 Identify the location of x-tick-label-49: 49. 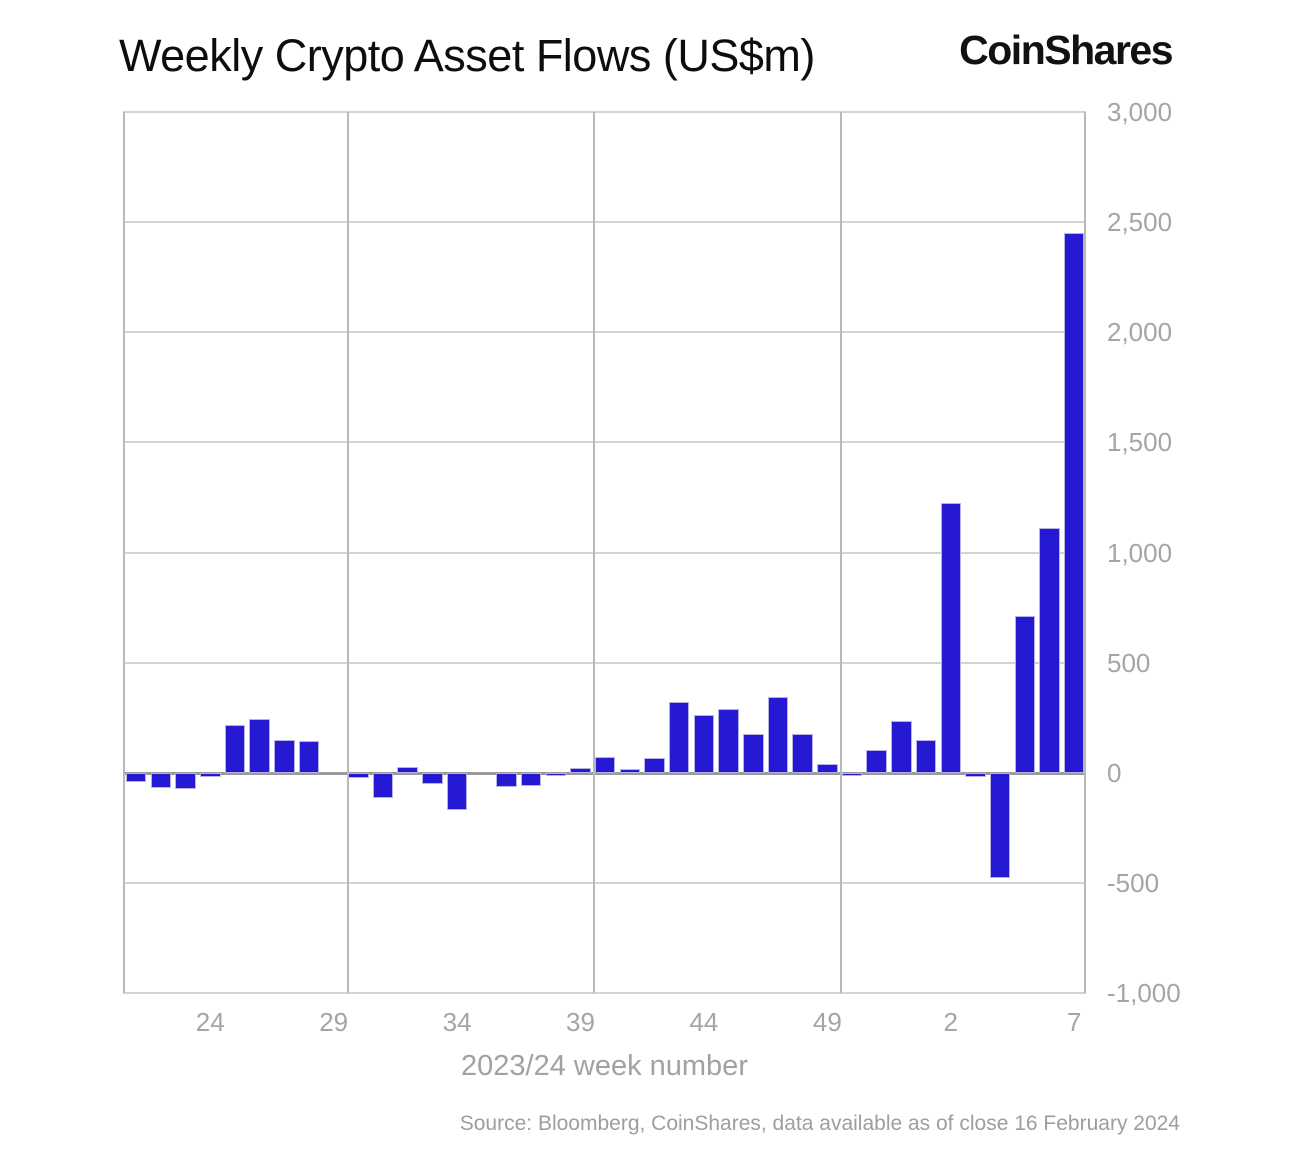
(827, 1022).